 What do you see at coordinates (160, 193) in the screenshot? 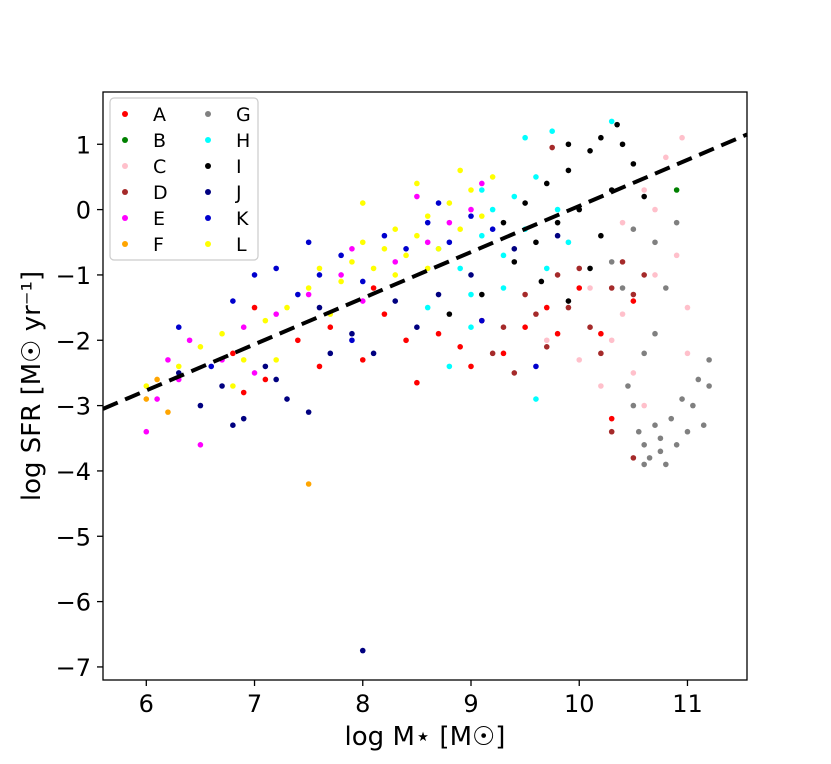
I see `legend-label: D` at bounding box center [160, 193].